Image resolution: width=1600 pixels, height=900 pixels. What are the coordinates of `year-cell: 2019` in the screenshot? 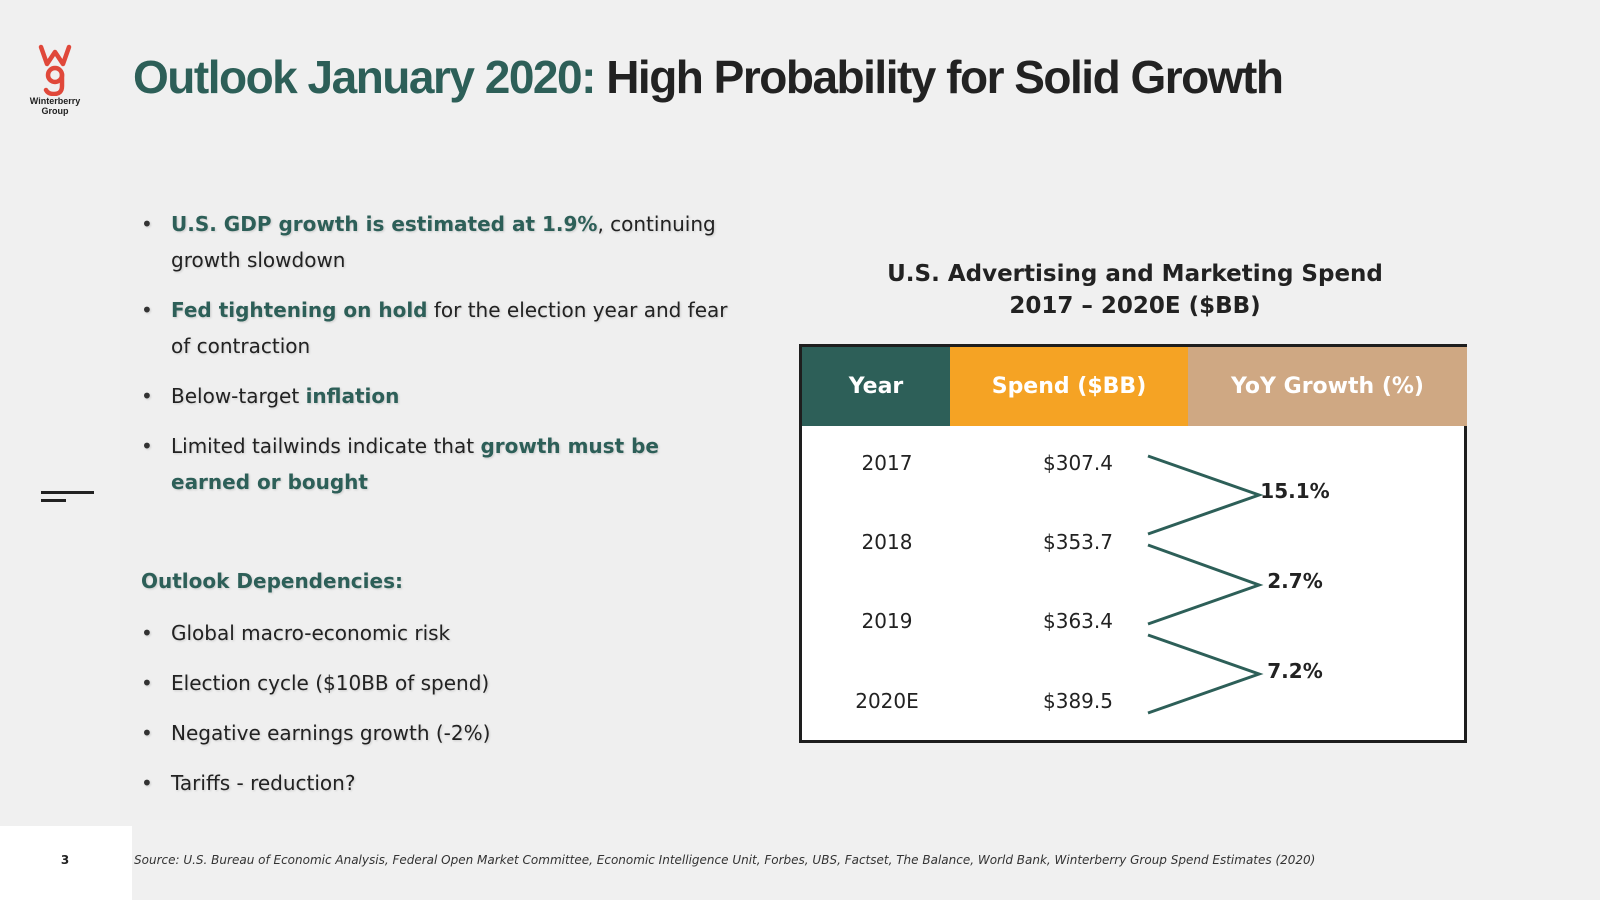 It's located at (887, 621).